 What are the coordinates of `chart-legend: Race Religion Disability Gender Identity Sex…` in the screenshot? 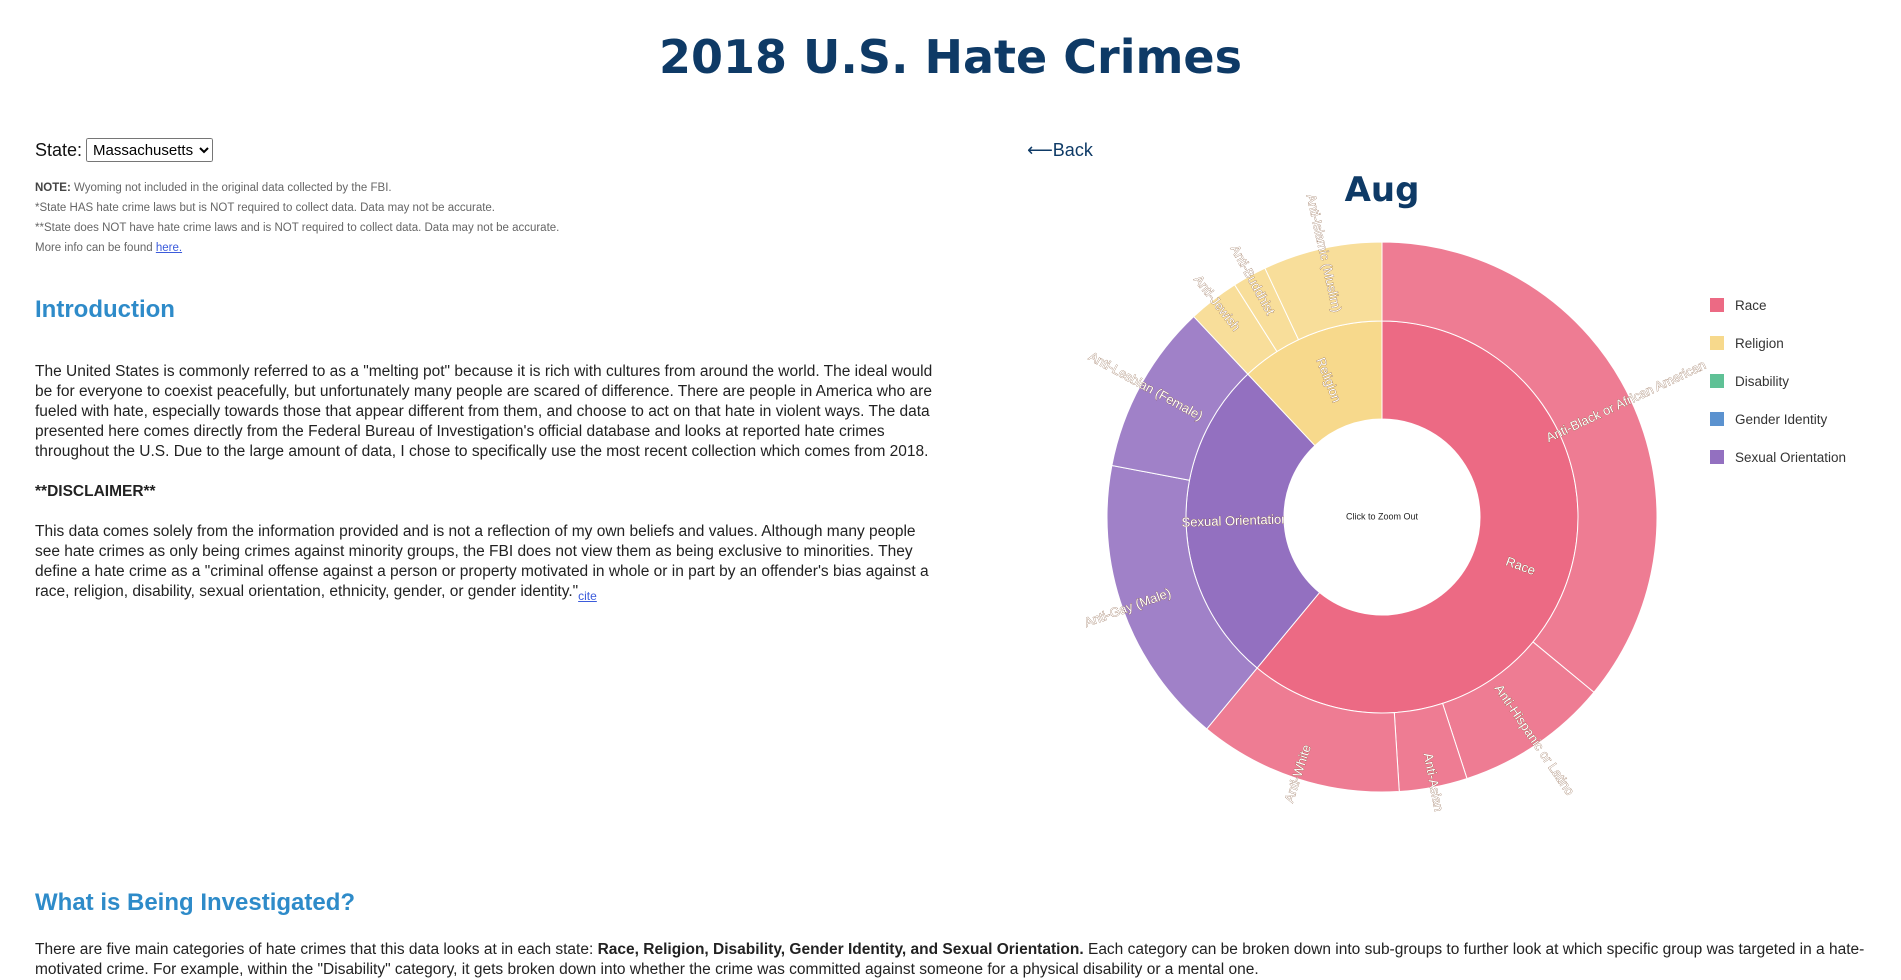 It's located at (1778, 381).